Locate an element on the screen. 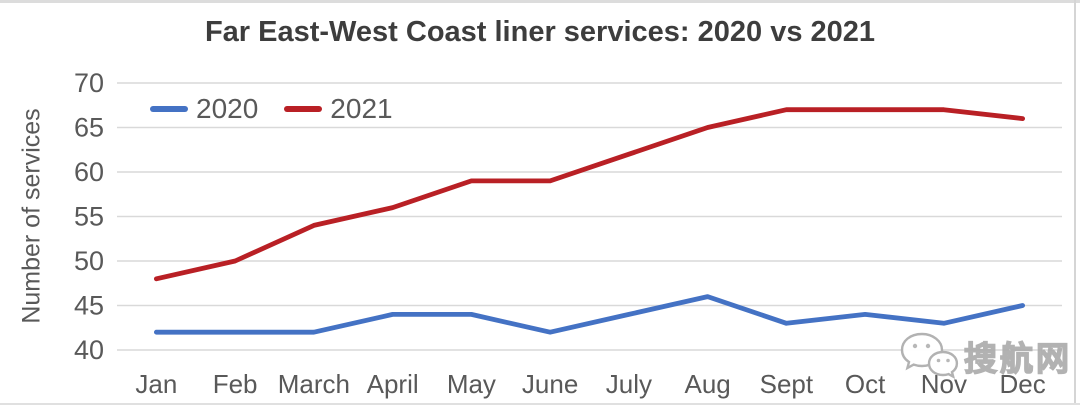 This screenshot has width=1080, height=411. series-line-2020 is located at coordinates (589, 314).